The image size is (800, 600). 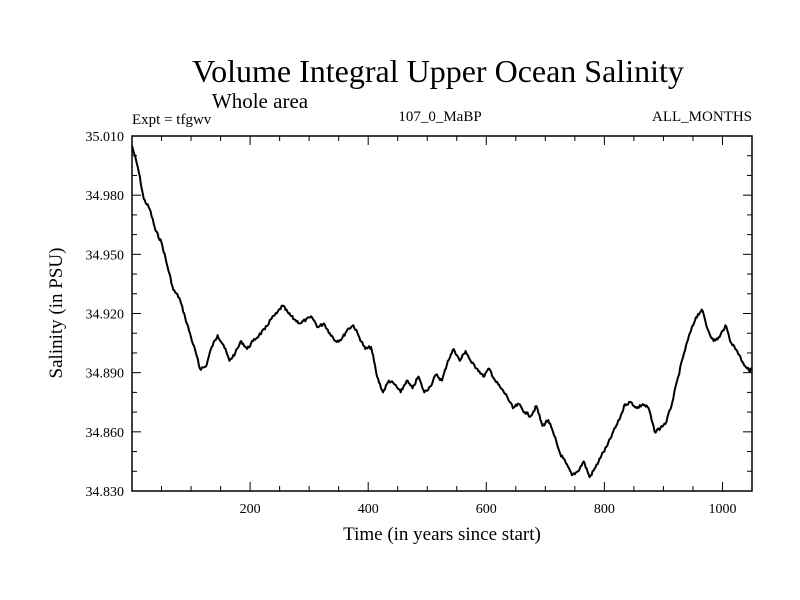 I want to click on x-axis-label: Time (in years since start), so click(x=442, y=534).